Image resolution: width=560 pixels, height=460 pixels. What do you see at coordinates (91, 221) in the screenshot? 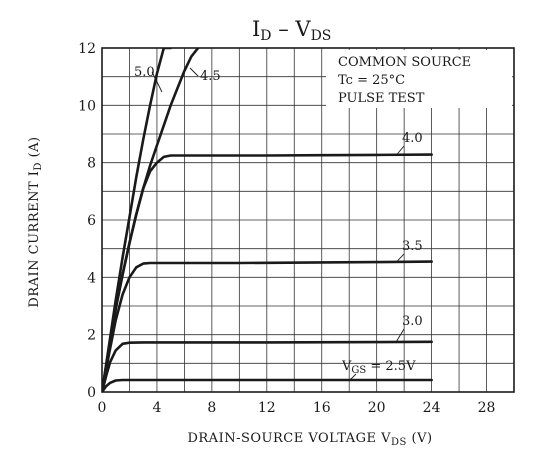
I see `y-tick-label: 6` at bounding box center [91, 221].